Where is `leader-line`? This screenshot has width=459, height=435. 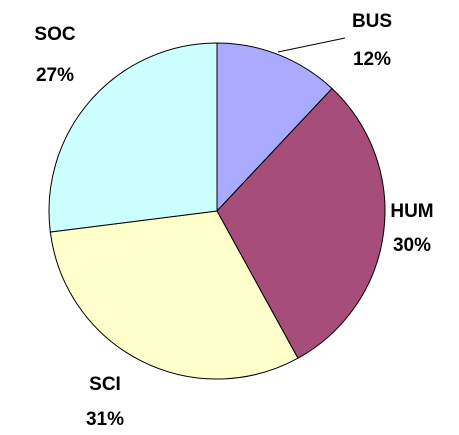 leader-line is located at coordinates (311, 45).